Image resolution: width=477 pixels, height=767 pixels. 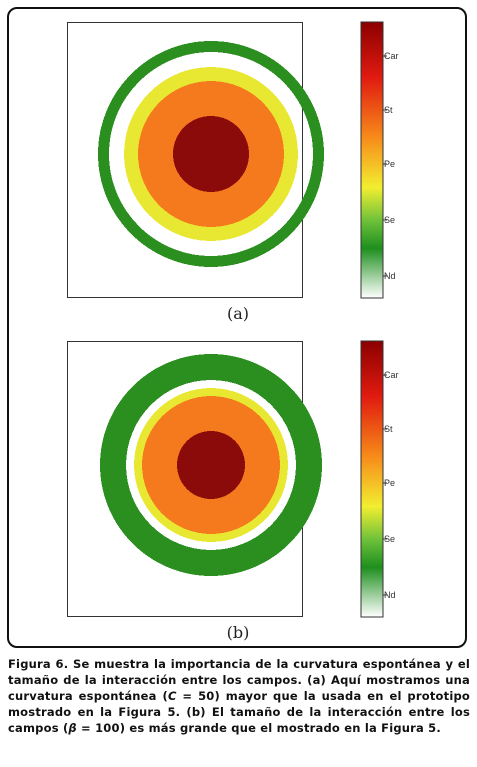 What do you see at coordinates (238, 313) in the screenshot?
I see `panel-label-a: (a)` at bounding box center [238, 313].